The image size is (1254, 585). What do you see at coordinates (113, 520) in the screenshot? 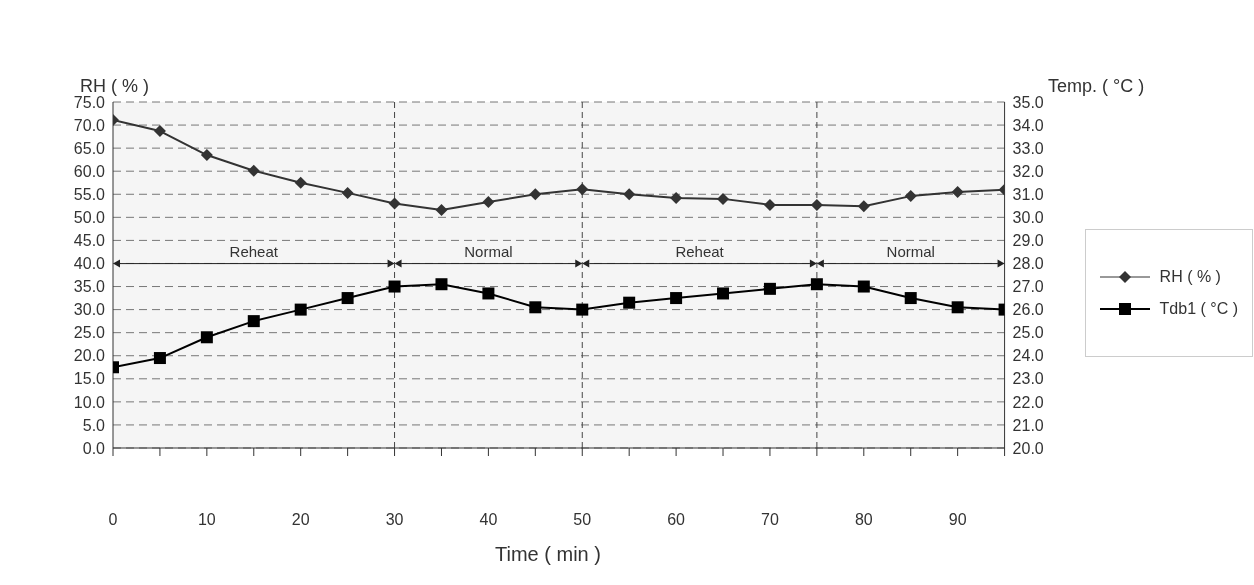
I see `x-tick-label: 0` at bounding box center [113, 520].